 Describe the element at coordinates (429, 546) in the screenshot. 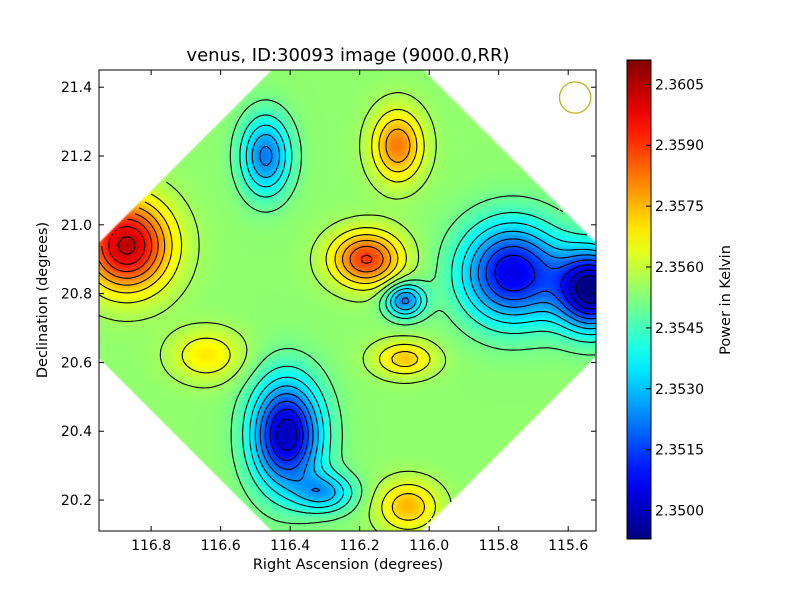

I see `x-tick-label: 116.0` at that location.